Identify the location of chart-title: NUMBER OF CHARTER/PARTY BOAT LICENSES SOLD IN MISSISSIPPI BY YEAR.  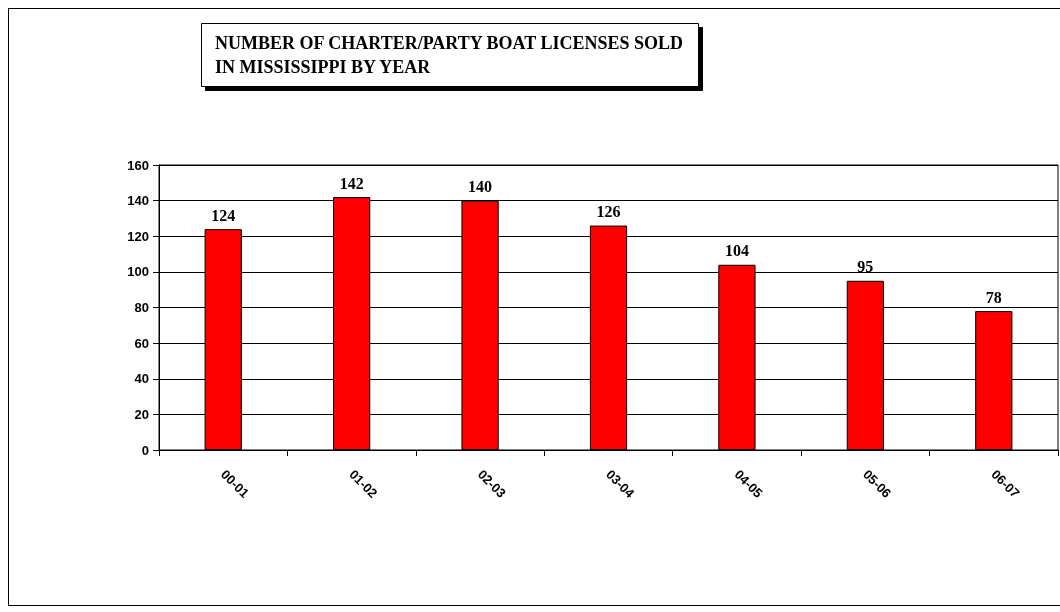
(449, 55).